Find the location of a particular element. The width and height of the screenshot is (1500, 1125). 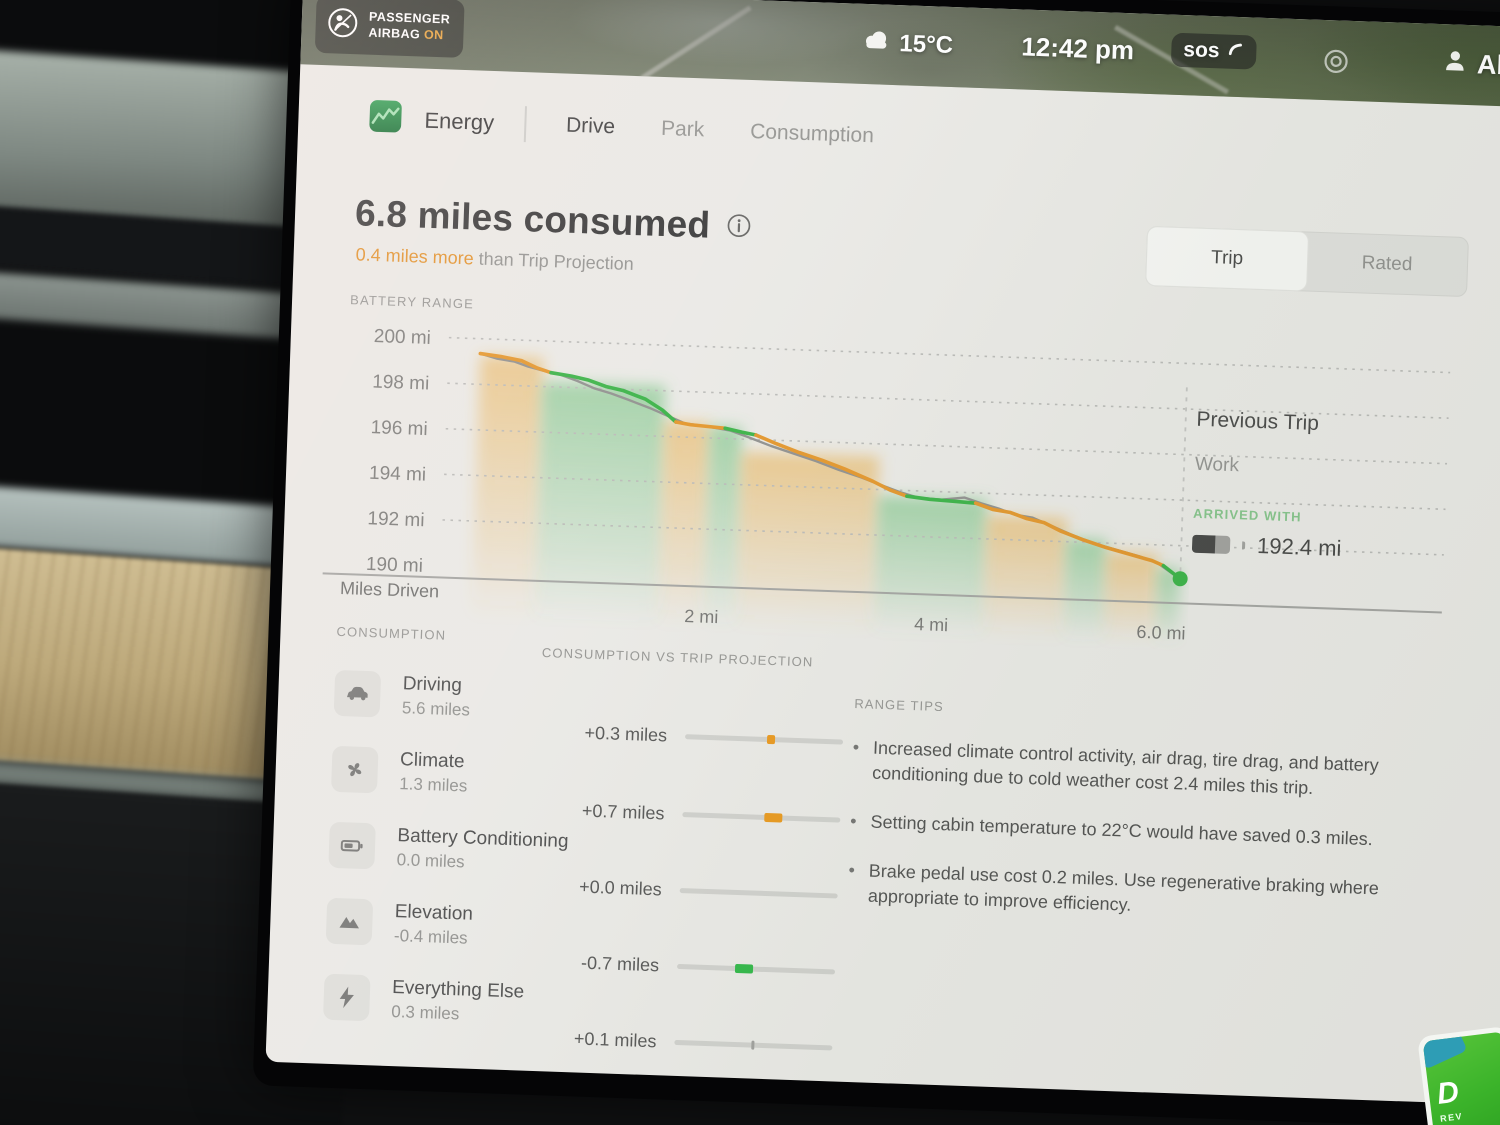

row-label: Everything Else is located at coordinates (458, 989).